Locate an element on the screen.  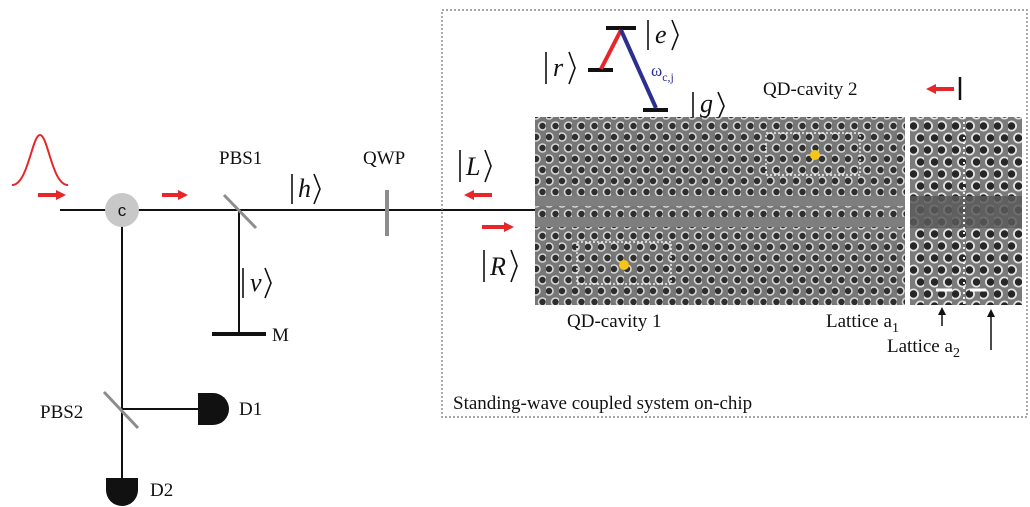
cavity2-arrow is located at coordinates (940, 89).